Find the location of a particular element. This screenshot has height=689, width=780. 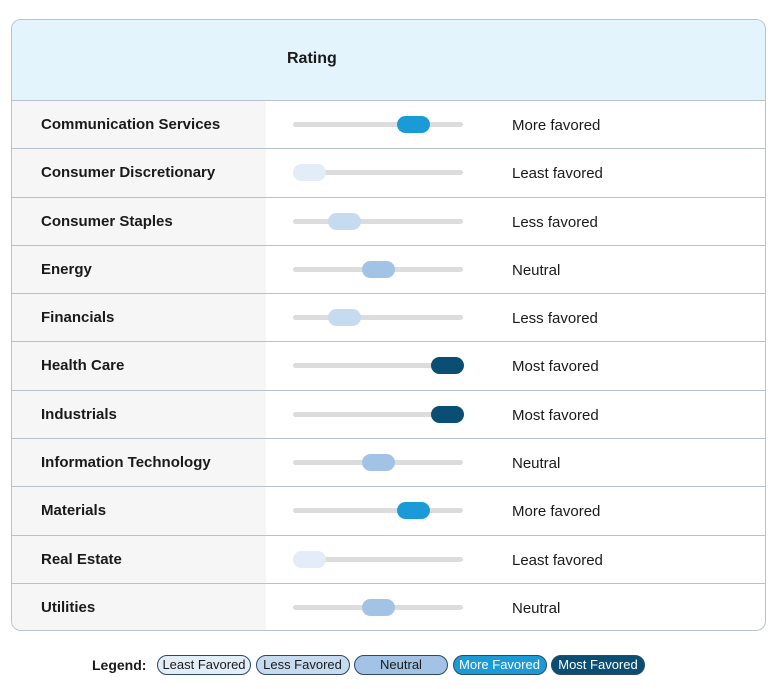

sector-name: Consumer Staples is located at coordinates (107, 221).